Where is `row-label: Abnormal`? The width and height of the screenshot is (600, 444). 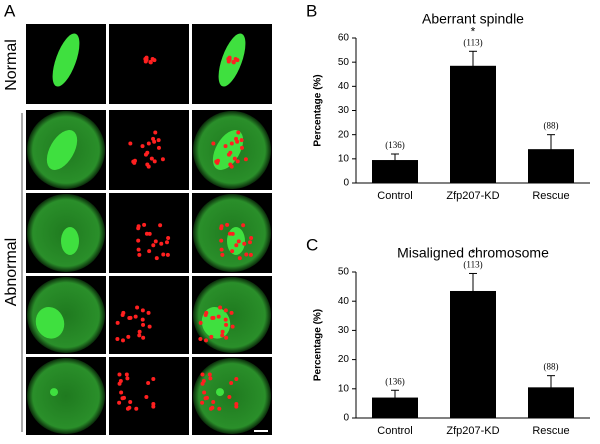 row-label: Abnormal is located at coordinates (11, 272).